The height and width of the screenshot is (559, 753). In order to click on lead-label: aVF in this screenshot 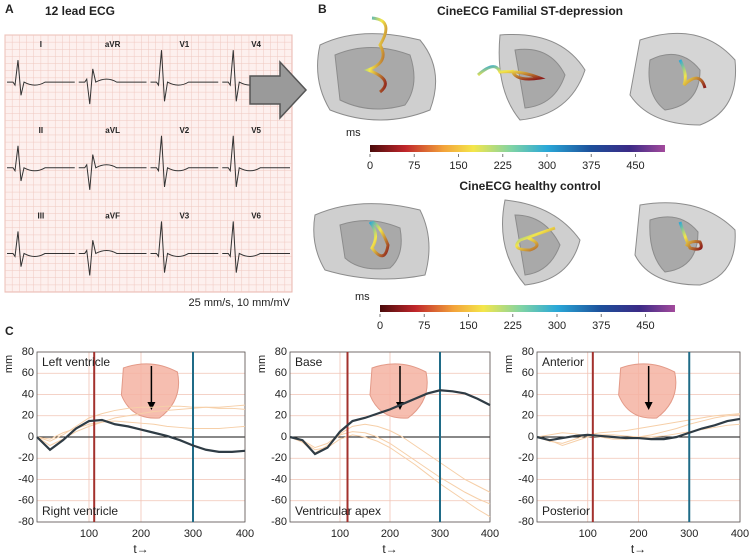, I will do `click(112, 215)`.